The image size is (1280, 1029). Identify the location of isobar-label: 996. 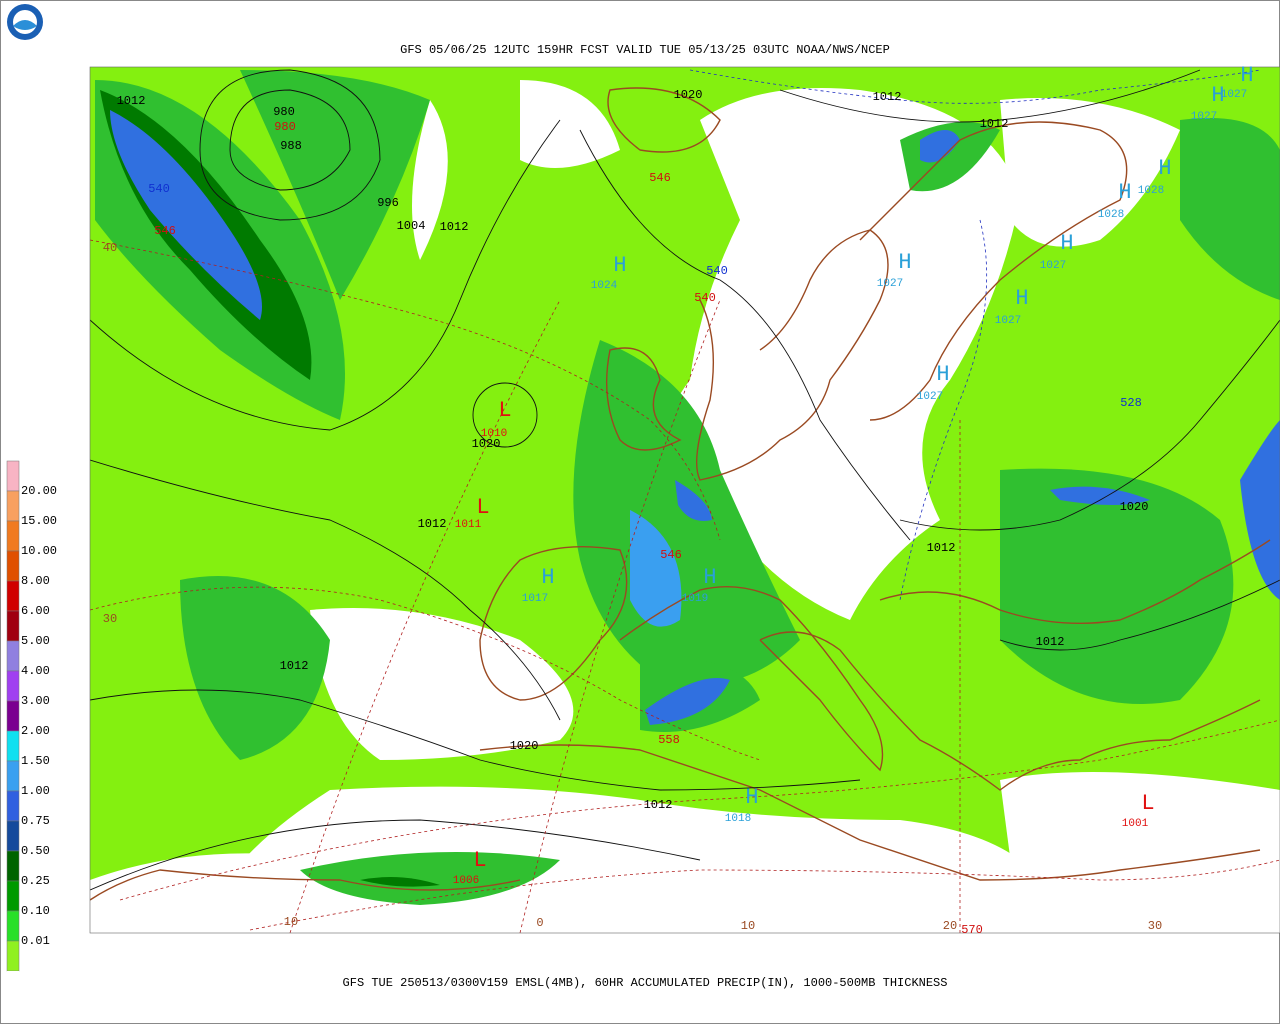
(388, 203).